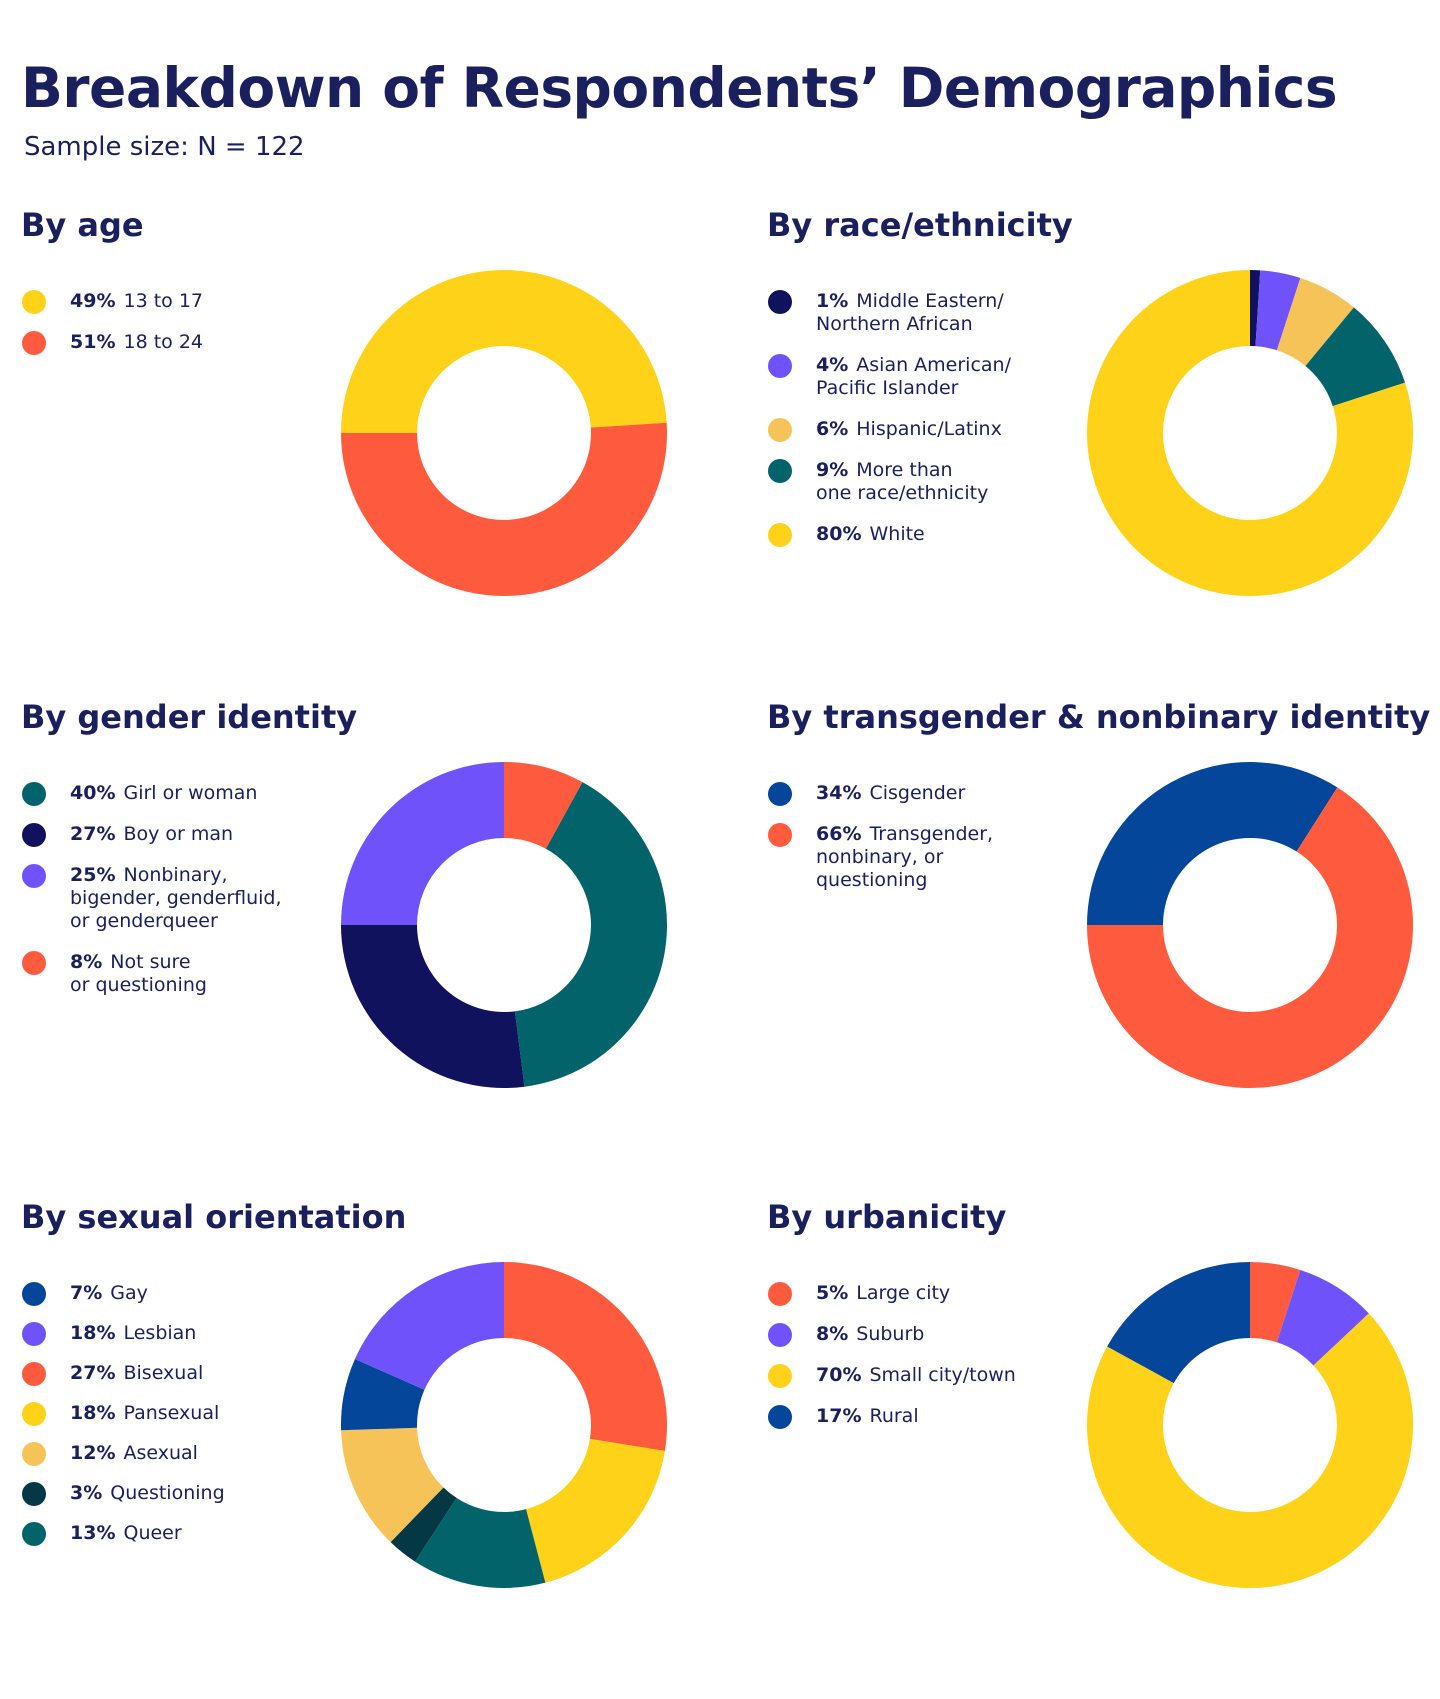 The width and height of the screenshot is (1440, 1699). Describe the element at coordinates (1315, 321) in the screenshot. I see `donut-slice-hispanic-latinx` at that location.